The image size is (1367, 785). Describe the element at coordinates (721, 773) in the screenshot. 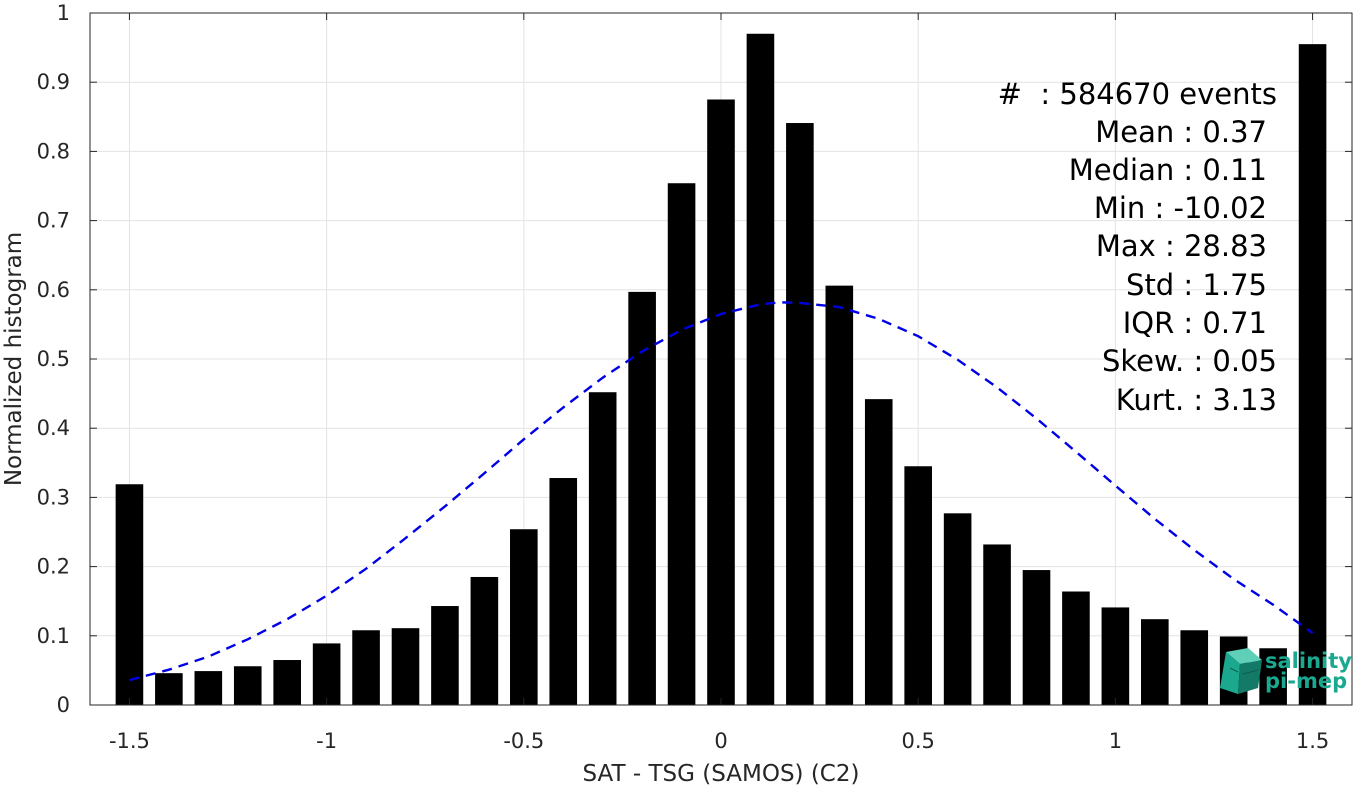

I see `x-axis-label: SAT - TSG (SAMOS) (C2)` at that location.